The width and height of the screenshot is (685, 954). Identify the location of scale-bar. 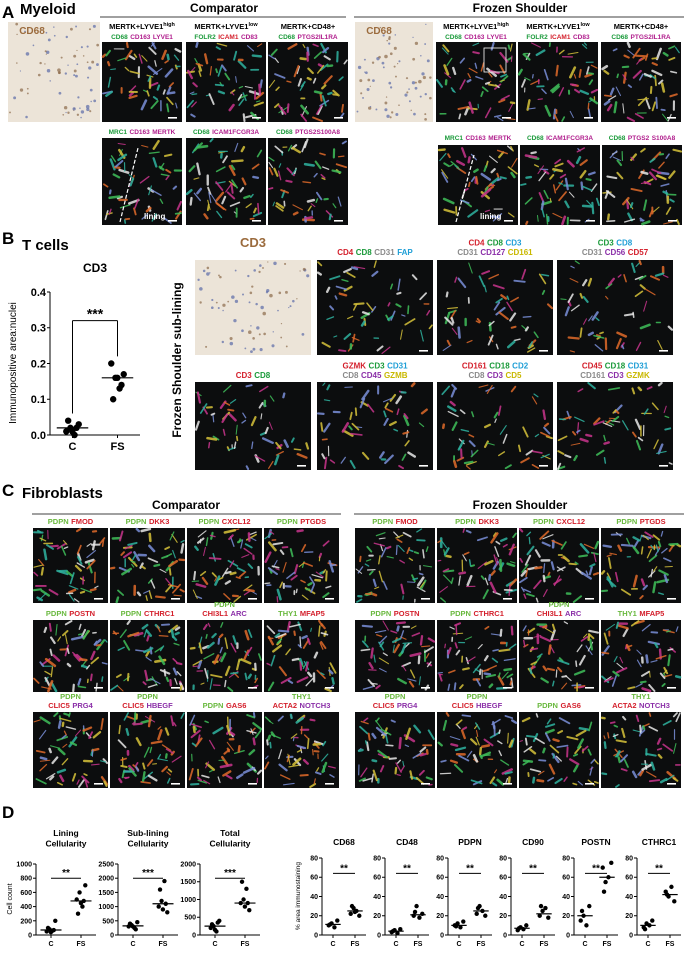
(507, 784).